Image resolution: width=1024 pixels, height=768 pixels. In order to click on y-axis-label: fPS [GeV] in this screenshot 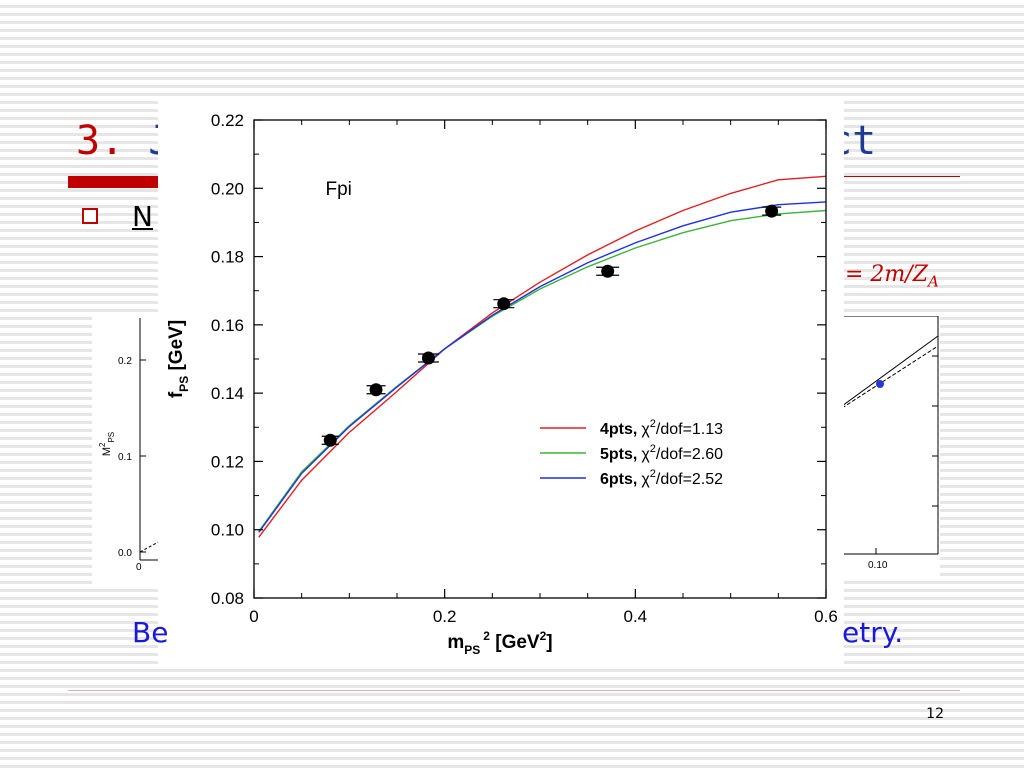, I will do `click(178, 359)`.